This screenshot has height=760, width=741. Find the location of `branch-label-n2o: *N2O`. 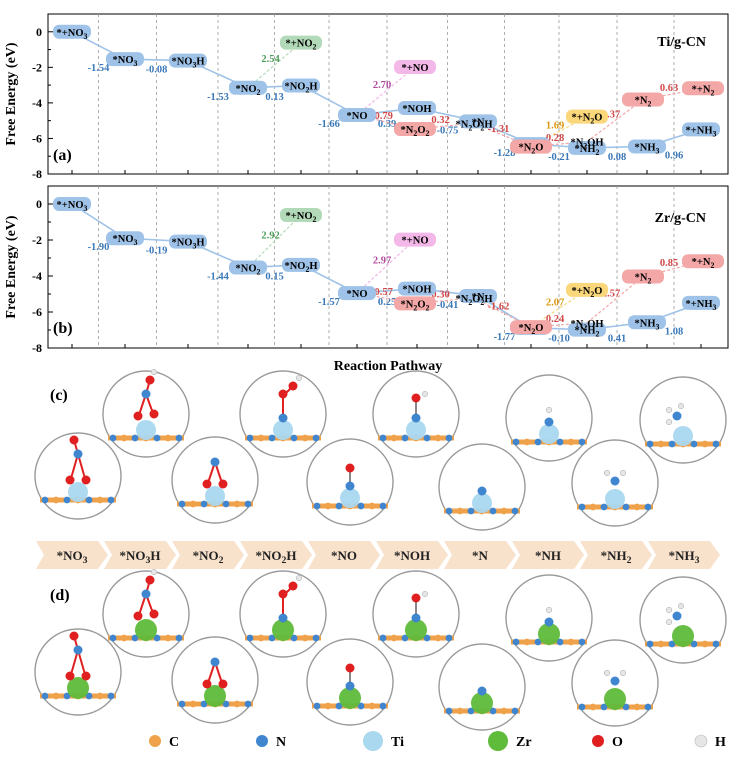

branch-label-n2o: *N2O is located at coordinates (531, 149).